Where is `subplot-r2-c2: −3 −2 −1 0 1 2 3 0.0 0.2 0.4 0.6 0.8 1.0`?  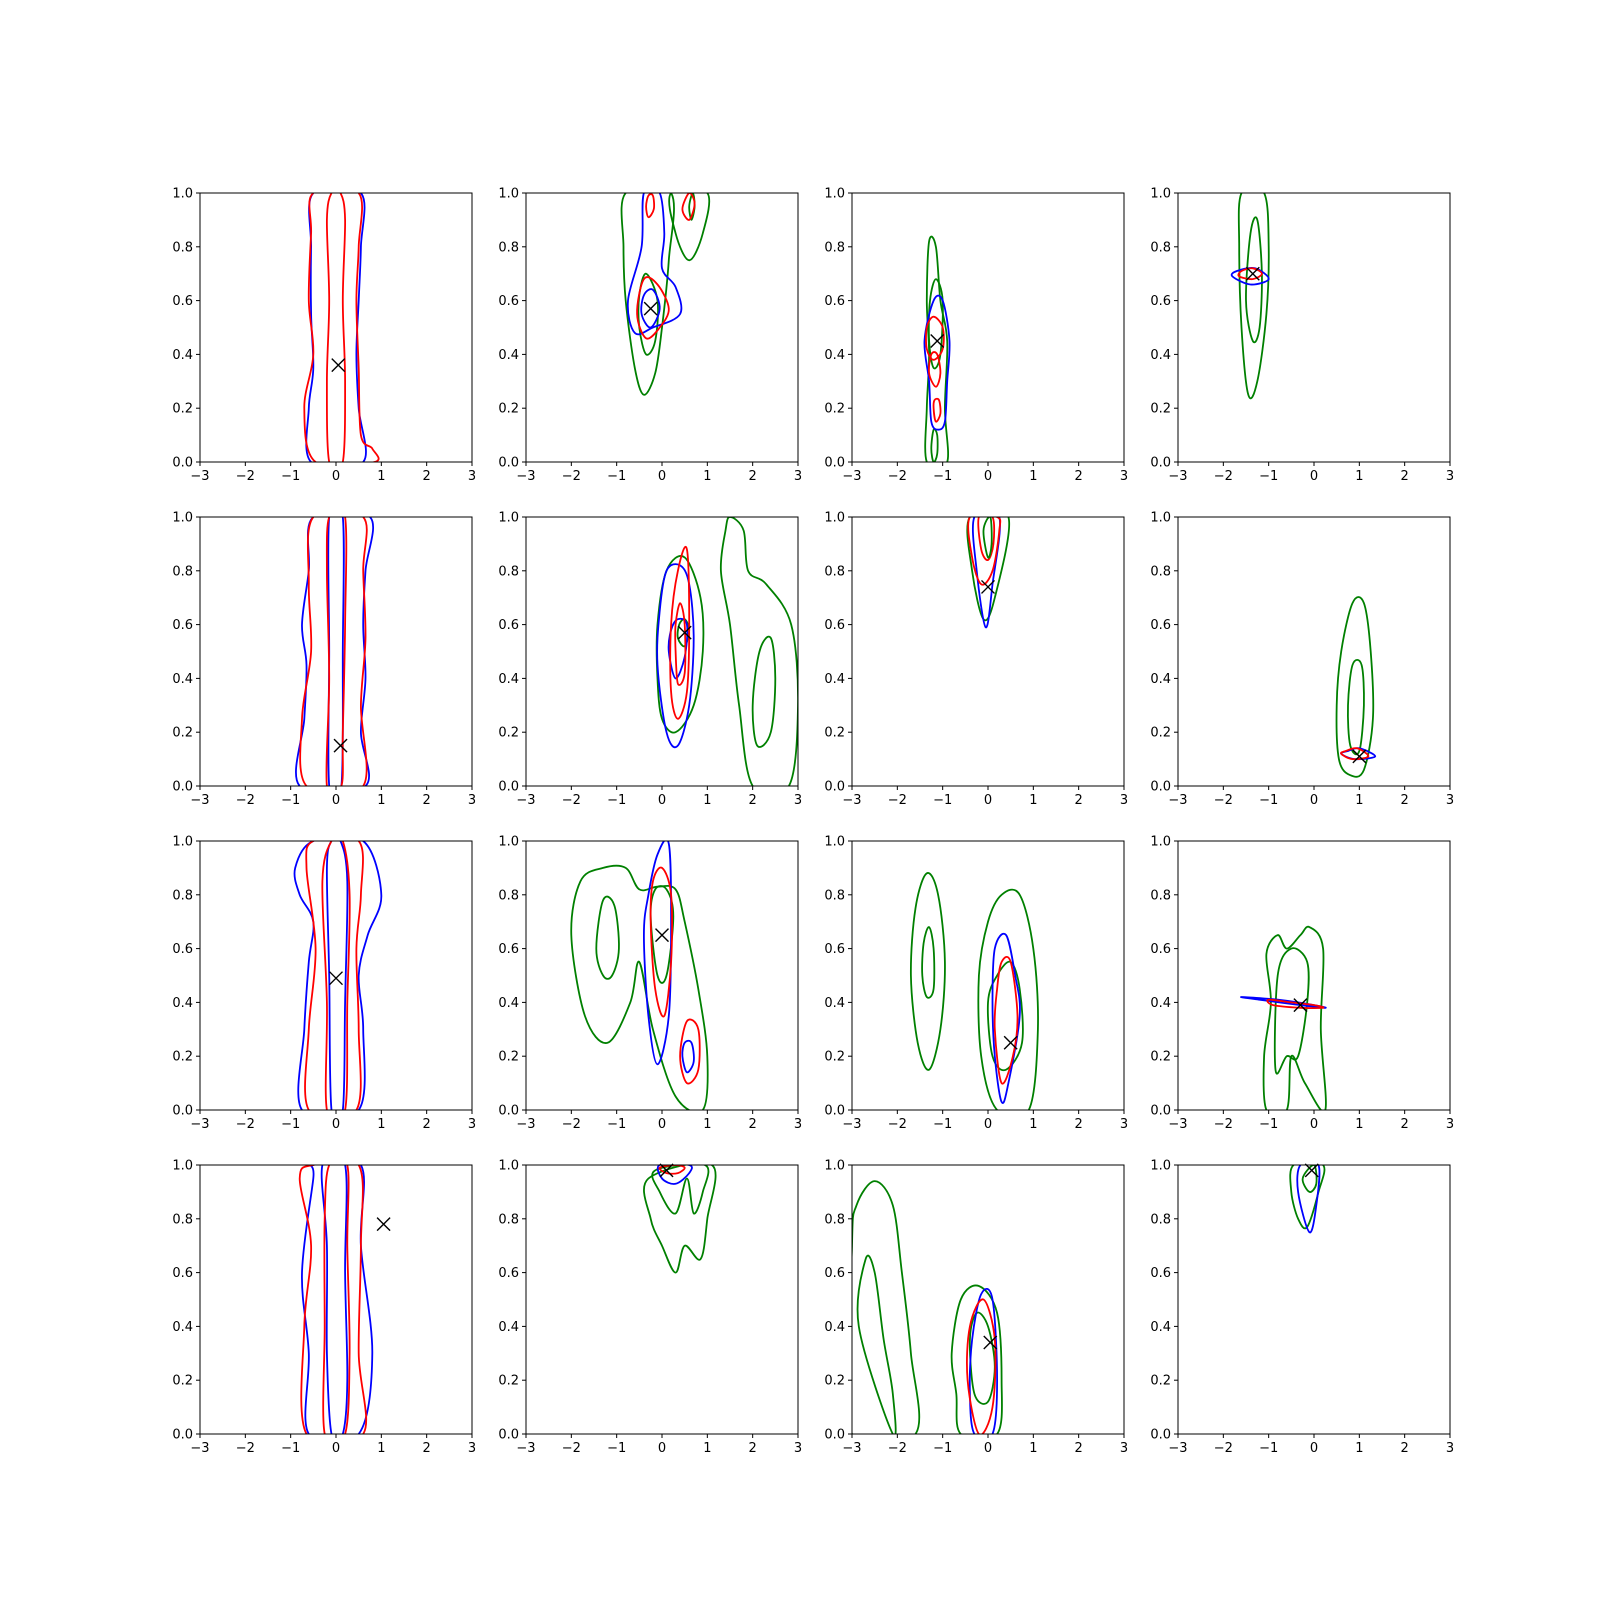 subplot-r2-c2: −3 −2 −1 0 1 2 3 0.0 0.2 0.4 0.6 0.8 1.0 is located at coordinates (976, 984).